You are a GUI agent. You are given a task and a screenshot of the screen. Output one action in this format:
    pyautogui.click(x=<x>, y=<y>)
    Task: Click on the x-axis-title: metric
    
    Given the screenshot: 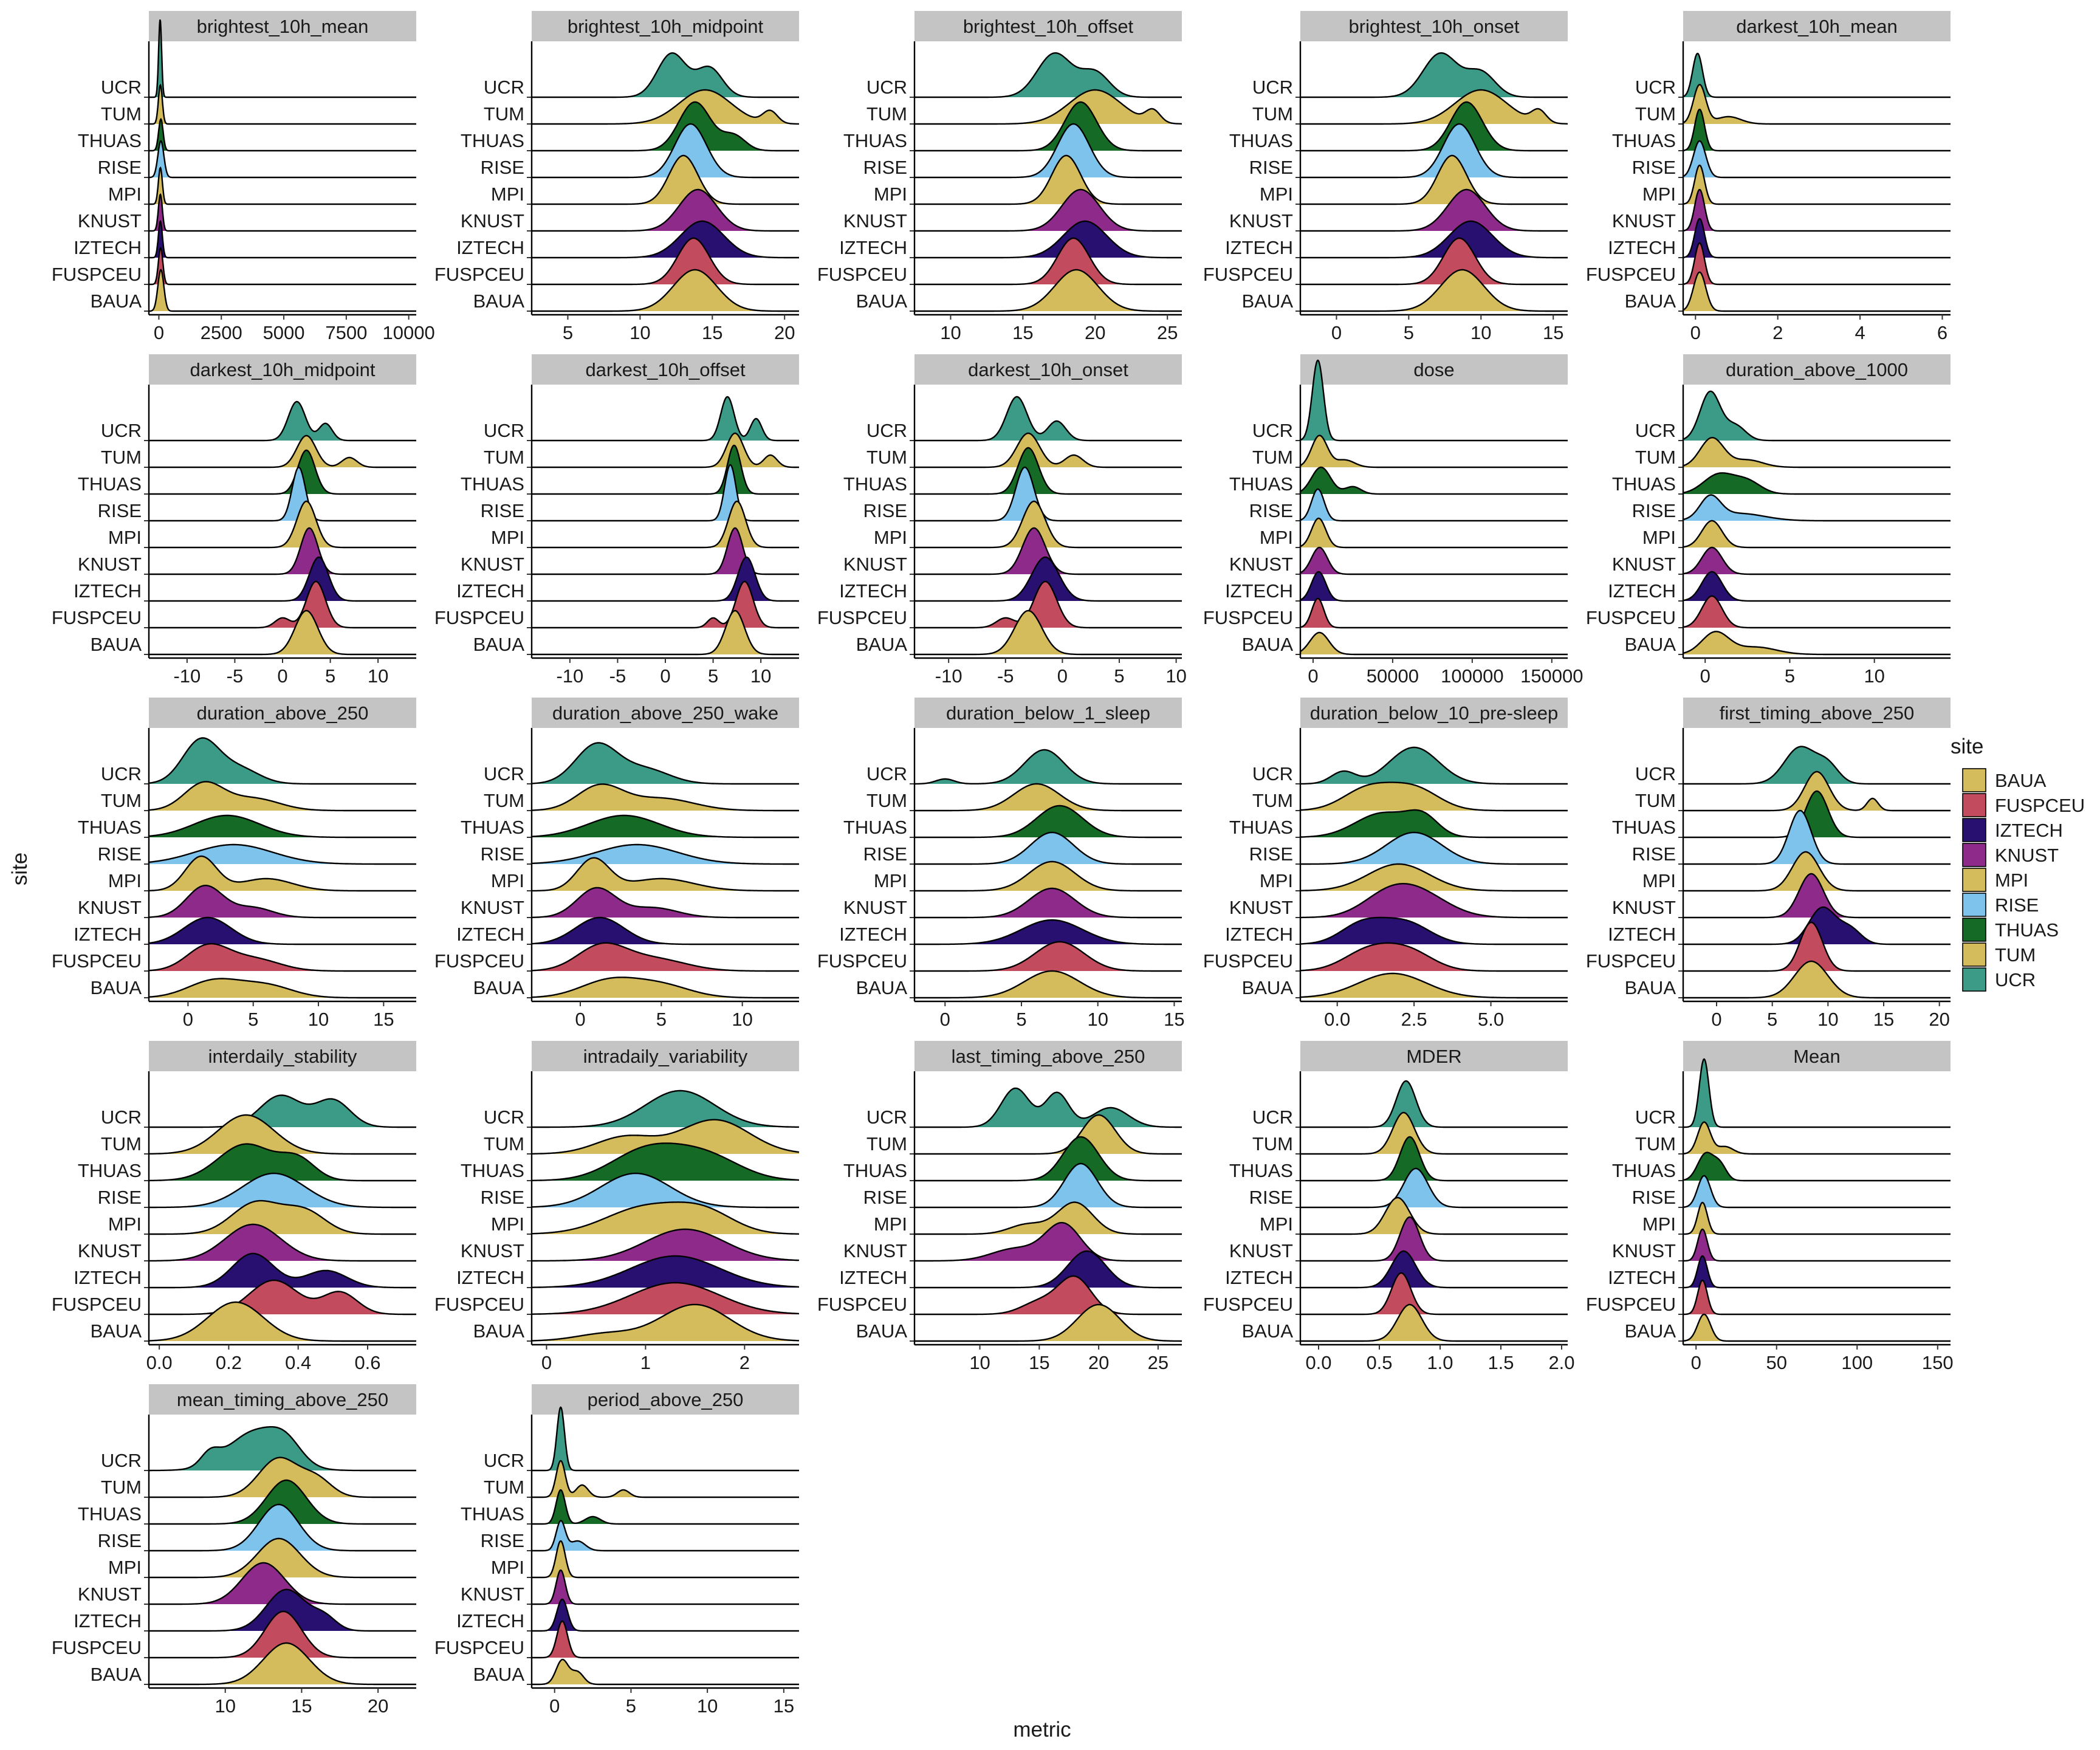 What is the action you would take?
    pyautogui.click(x=1042, y=1729)
    